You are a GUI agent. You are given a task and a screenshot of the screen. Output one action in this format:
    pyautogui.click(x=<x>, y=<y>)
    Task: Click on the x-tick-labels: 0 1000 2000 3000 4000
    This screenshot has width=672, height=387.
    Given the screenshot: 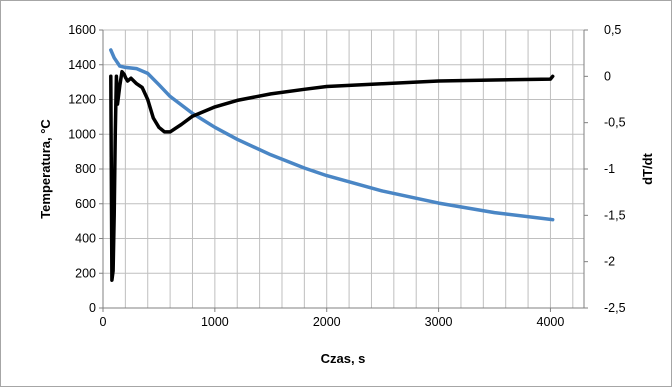 What is the action you would take?
    pyautogui.click(x=332, y=322)
    